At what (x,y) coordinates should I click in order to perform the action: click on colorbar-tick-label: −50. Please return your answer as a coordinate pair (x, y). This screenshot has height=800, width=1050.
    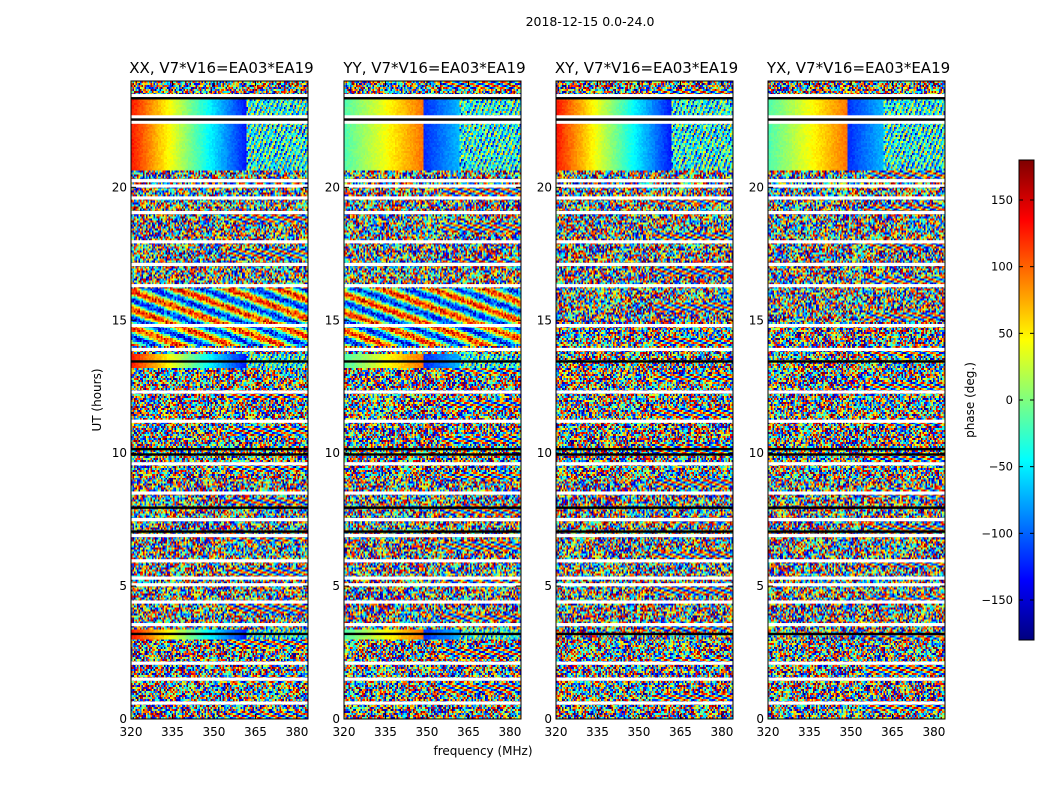
    Looking at the image, I should click on (1001, 467).